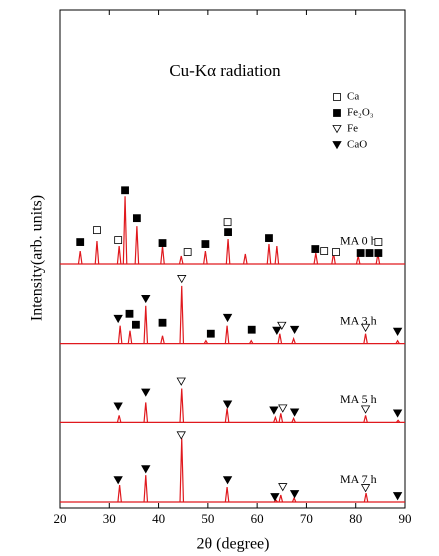 This screenshot has width=439, height=556. Describe the element at coordinates (257, 518) in the screenshot. I see `x-tick-label: 60` at that location.